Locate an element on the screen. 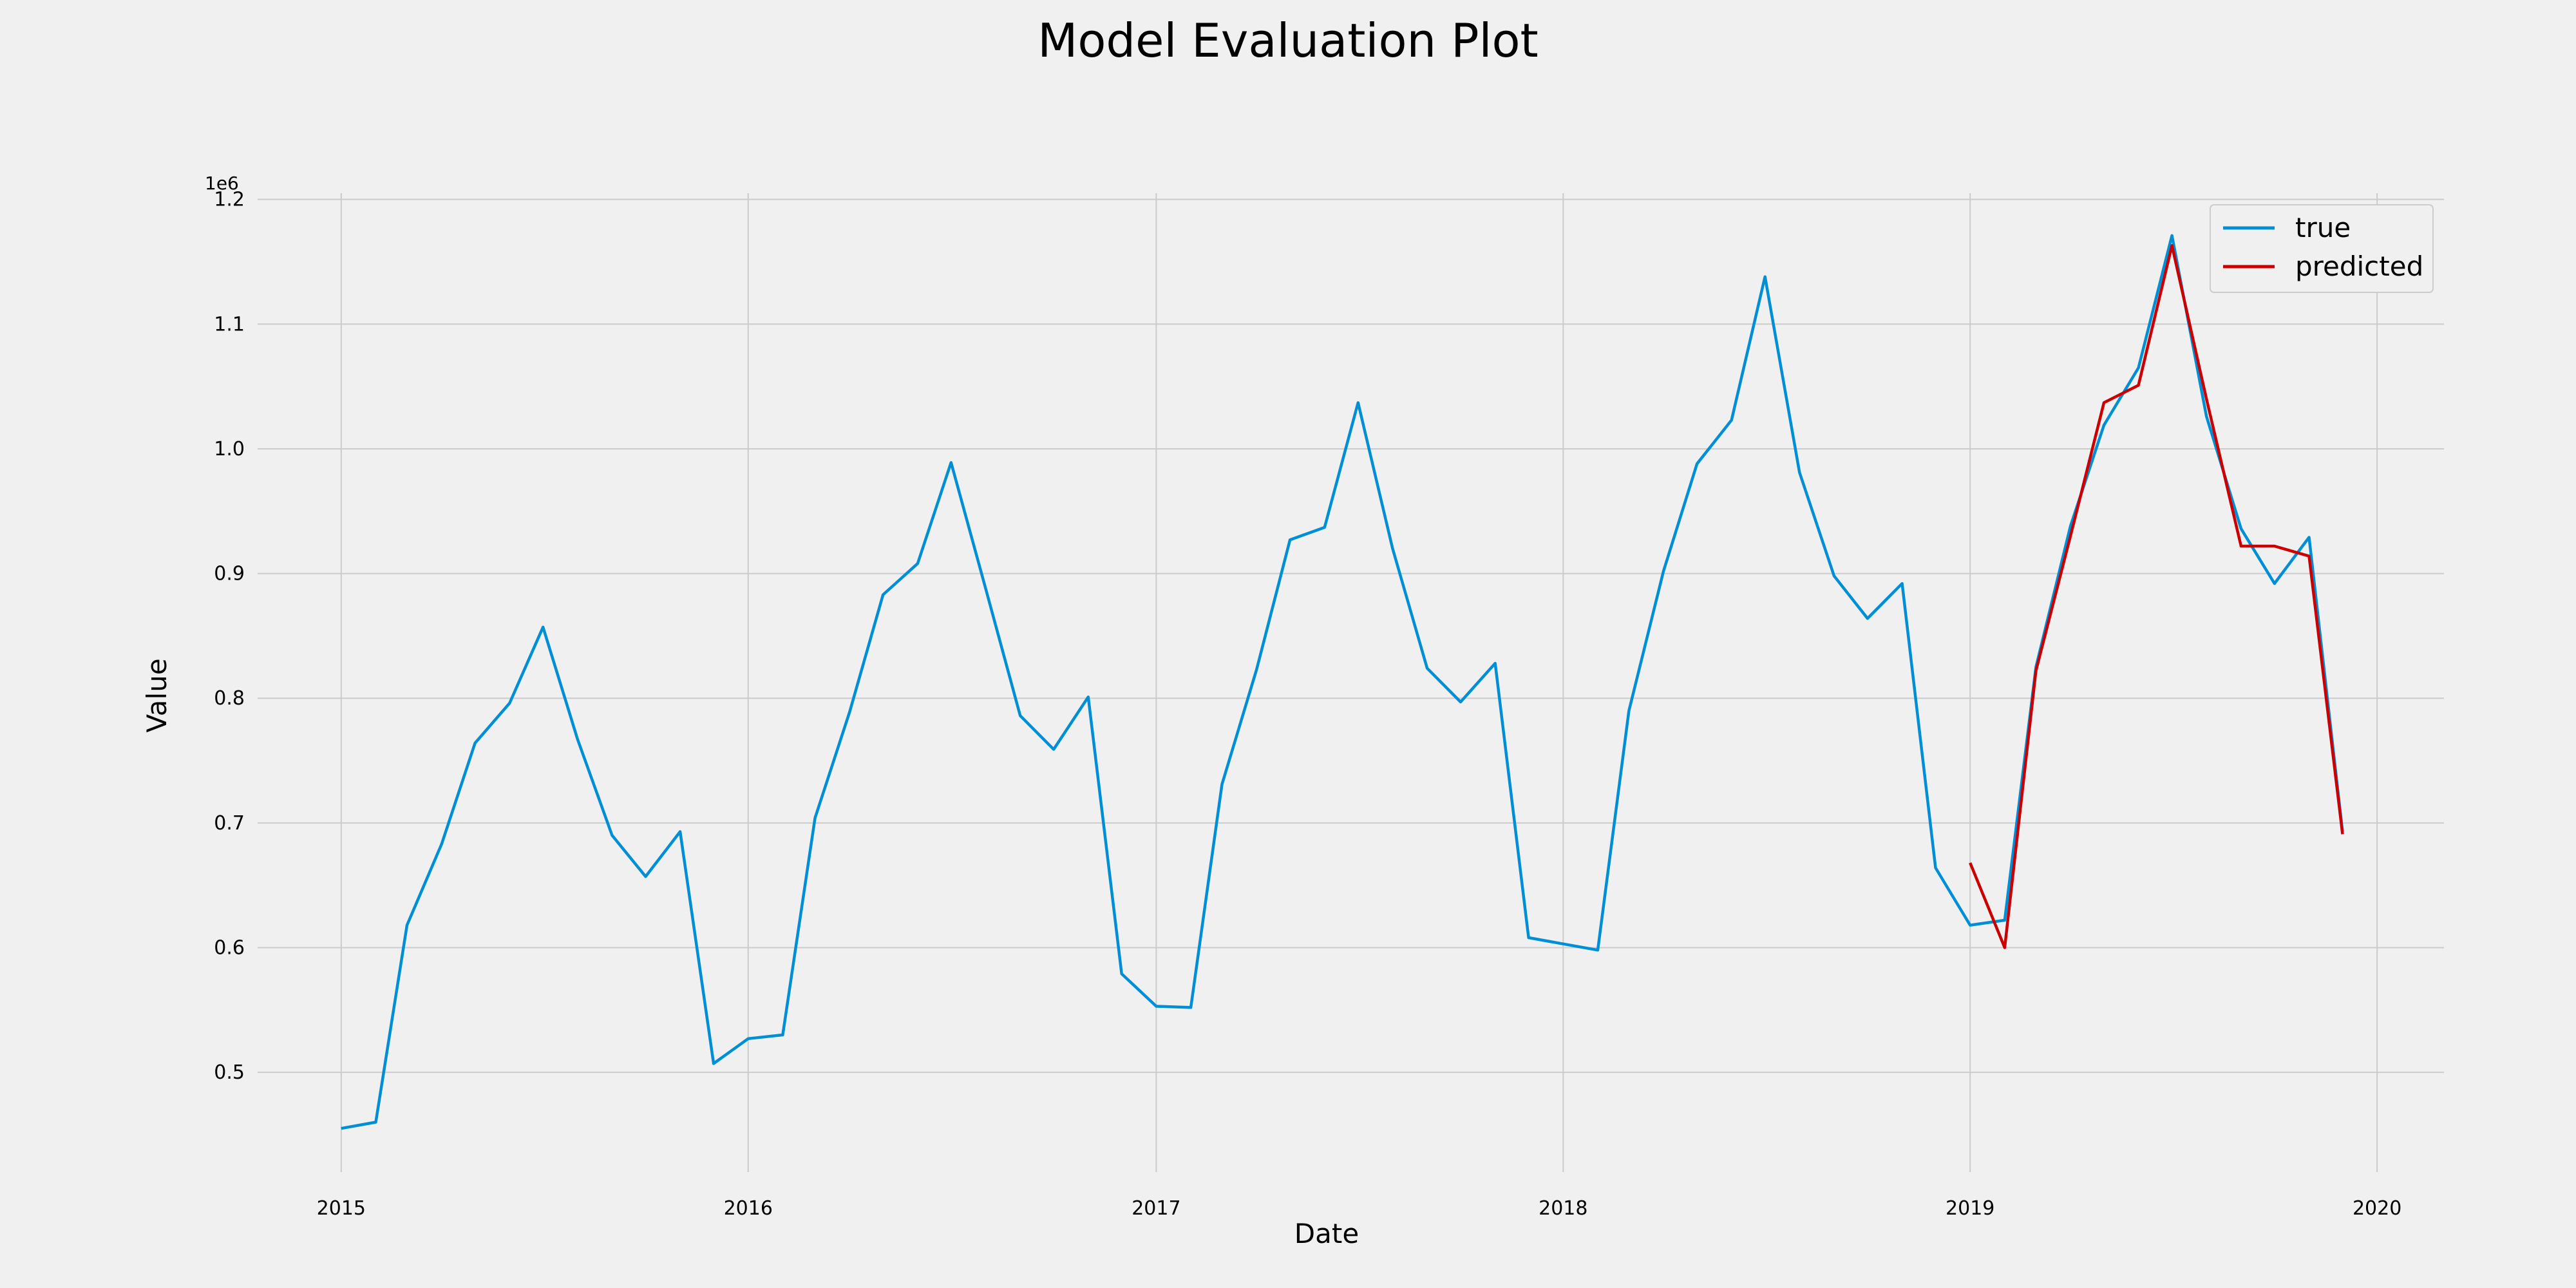 The image size is (2576, 1288). x-tick-label: 2019 is located at coordinates (1970, 1208).